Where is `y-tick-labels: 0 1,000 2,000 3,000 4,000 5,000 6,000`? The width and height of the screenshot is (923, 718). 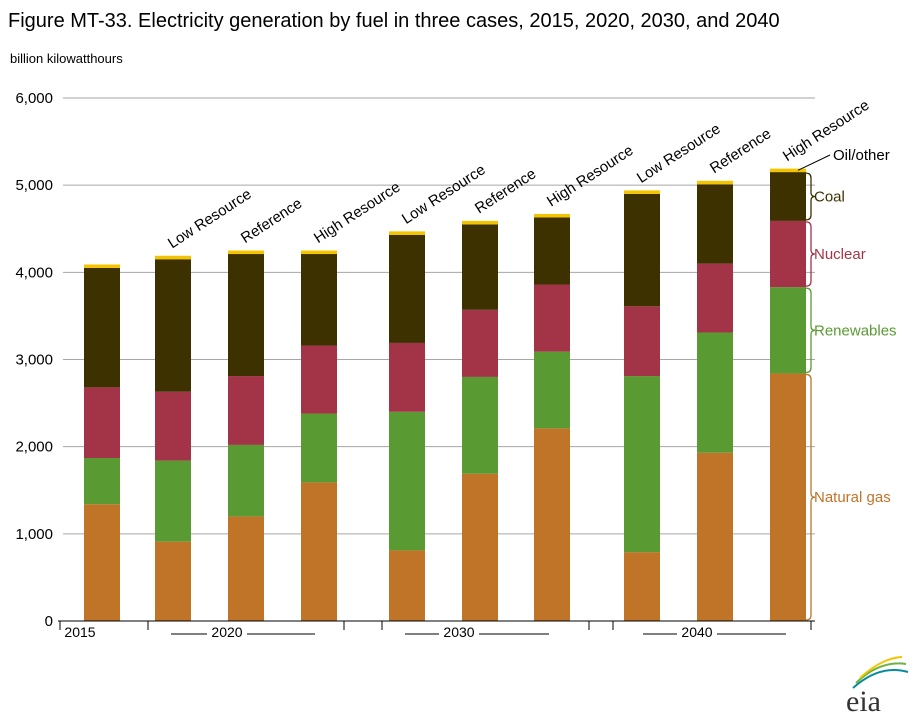
y-tick-labels: 0 1,000 2,000 3,000 4,000 5,000 6,000 is located at coordinates (34, 360).